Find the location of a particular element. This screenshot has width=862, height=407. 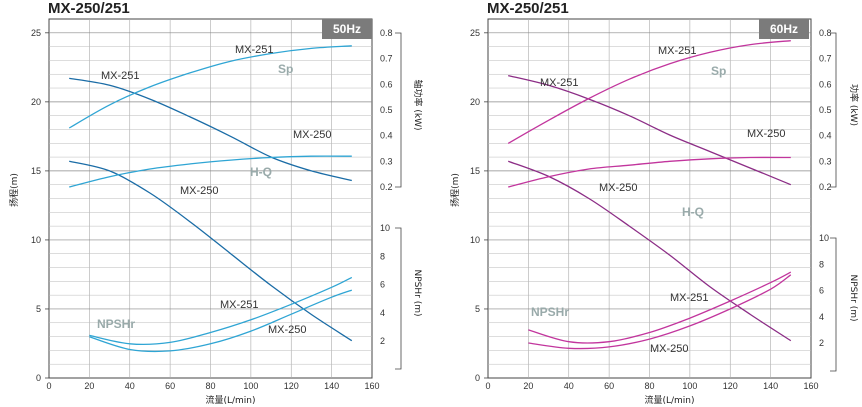

frequency-badge-text: 60Hz is located at coordinates (784, 29).